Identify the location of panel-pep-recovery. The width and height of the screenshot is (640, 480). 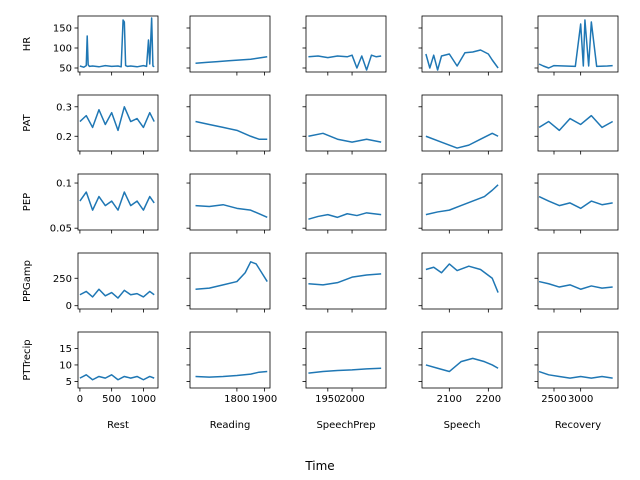
(576, 203).